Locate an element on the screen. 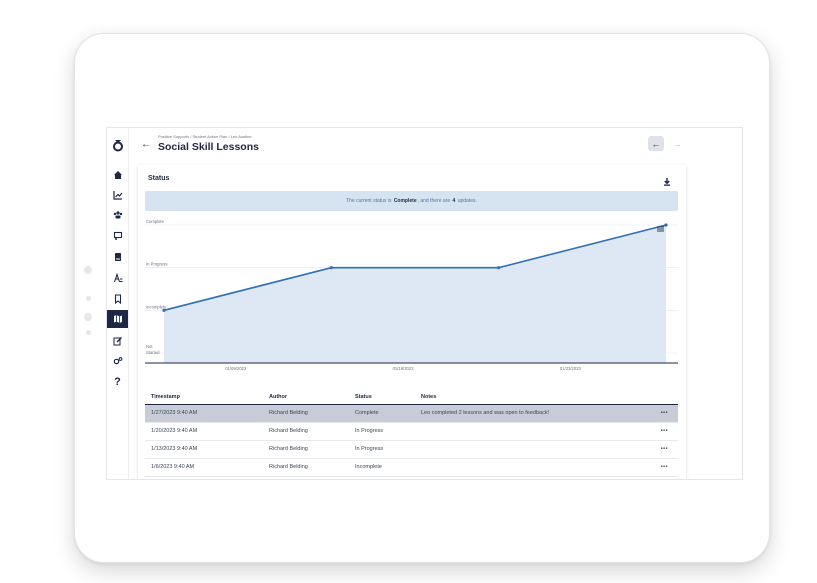  brand-logo-icon is located at coordinates (117, 145).